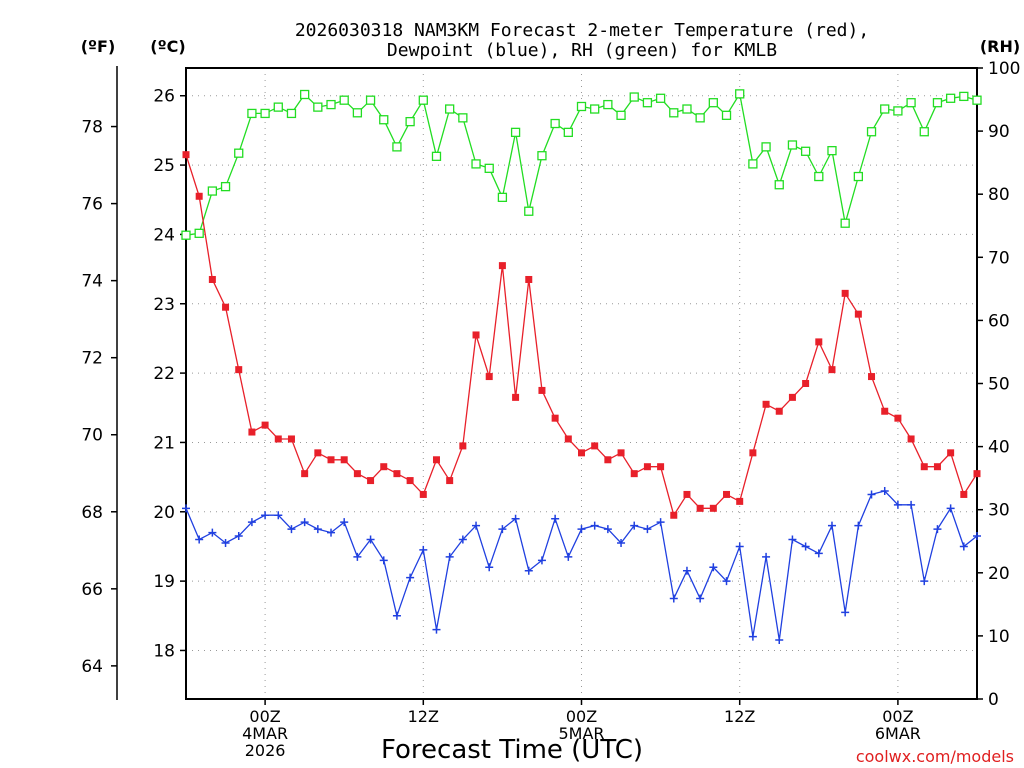 The width and height of the screenshot is (1024, 768). I want to click on celsius-ticks: 18 19 20 21 22 23 24 25 26, so click(169, 374).